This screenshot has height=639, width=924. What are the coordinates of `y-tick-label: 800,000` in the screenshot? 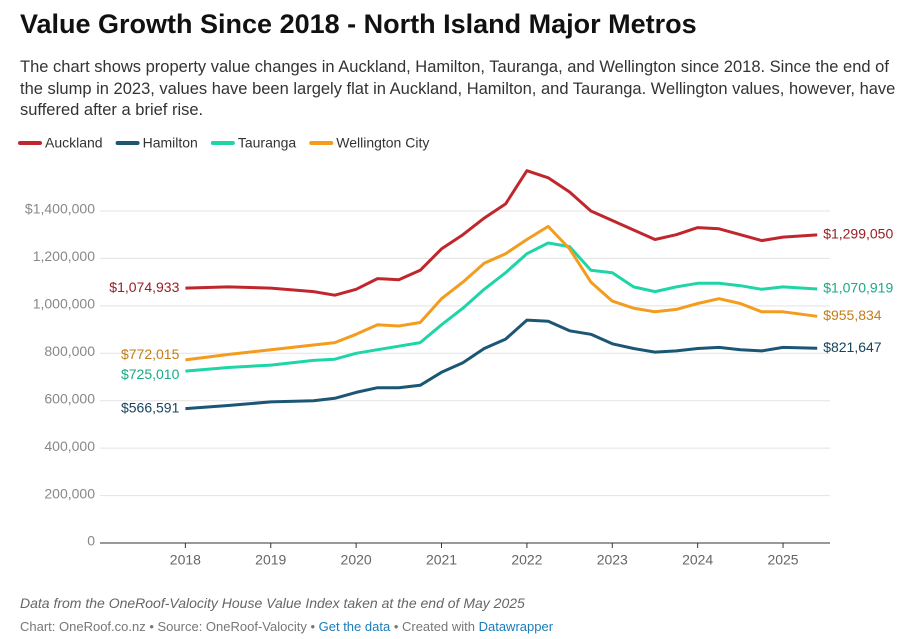 It's located at (69, 351).